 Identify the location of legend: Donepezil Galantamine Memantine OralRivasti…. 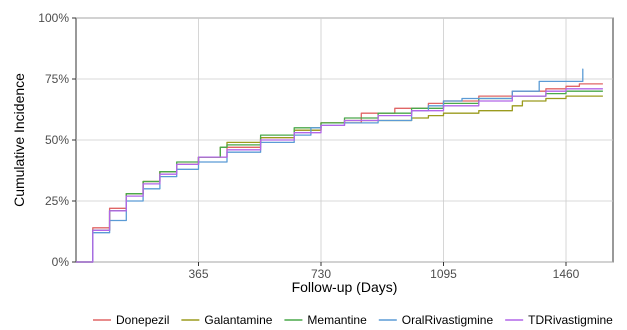
(353, 320).